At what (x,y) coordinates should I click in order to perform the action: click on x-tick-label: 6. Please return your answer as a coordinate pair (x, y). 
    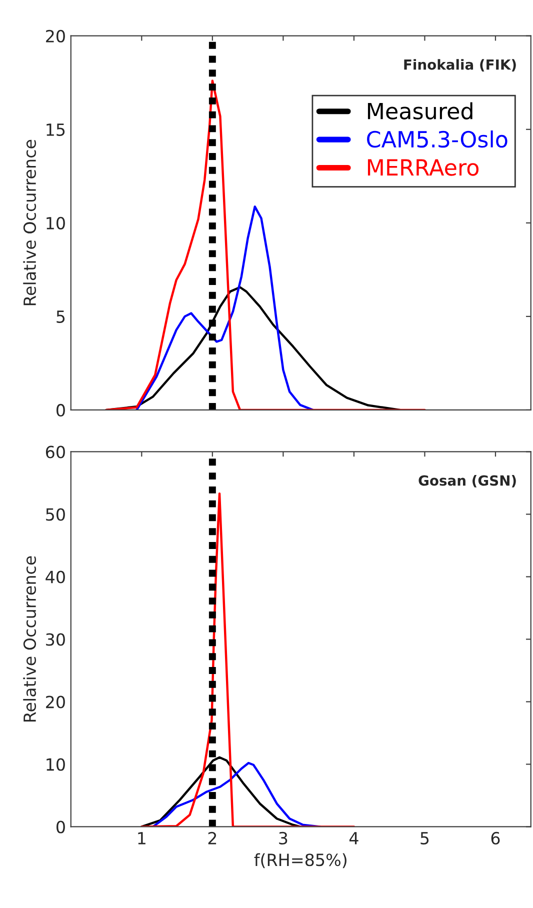
    Looking at the image, I should click on (495, 838).